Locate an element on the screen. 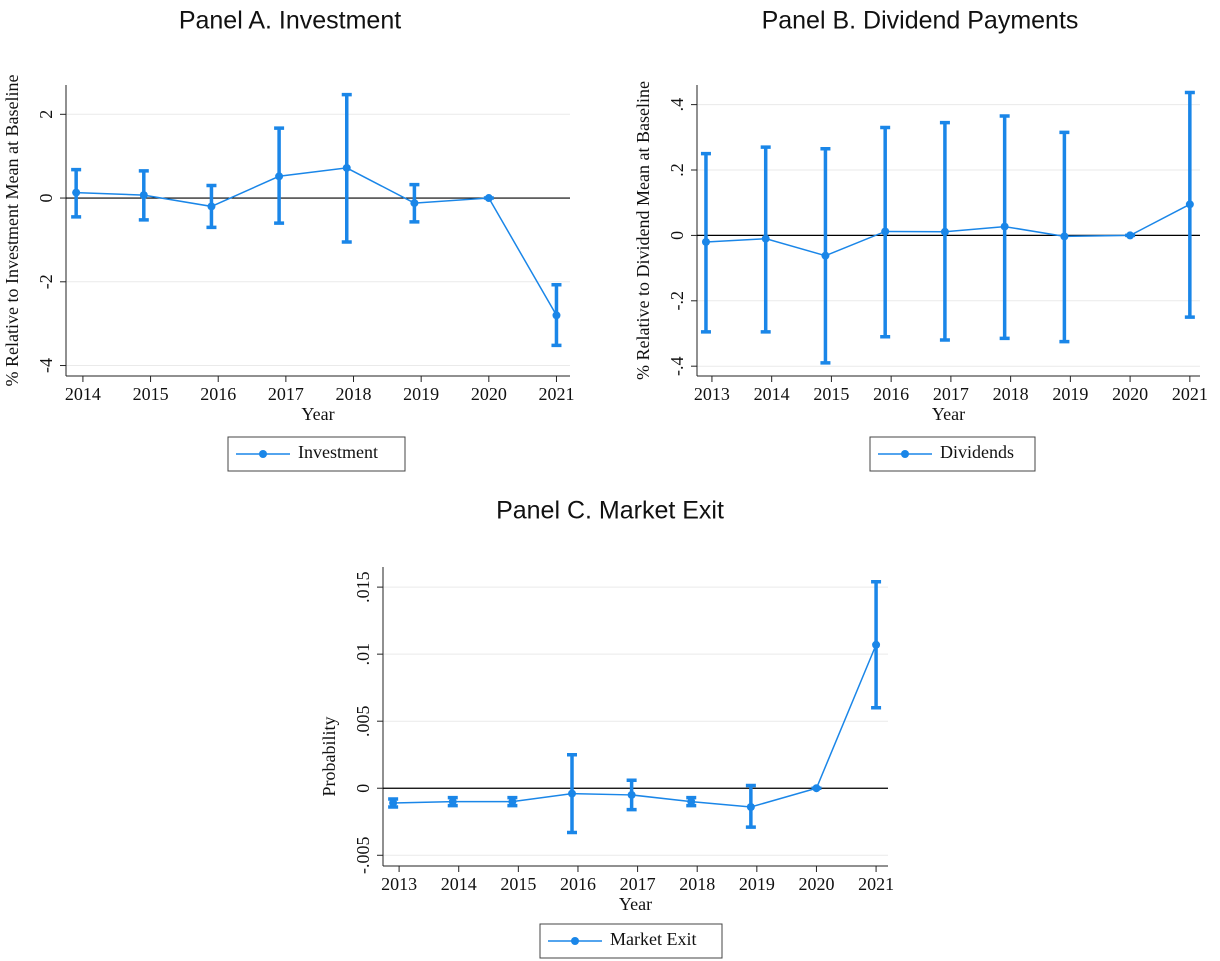  y-tick-label: -4 is located at coordinates (46, 365).